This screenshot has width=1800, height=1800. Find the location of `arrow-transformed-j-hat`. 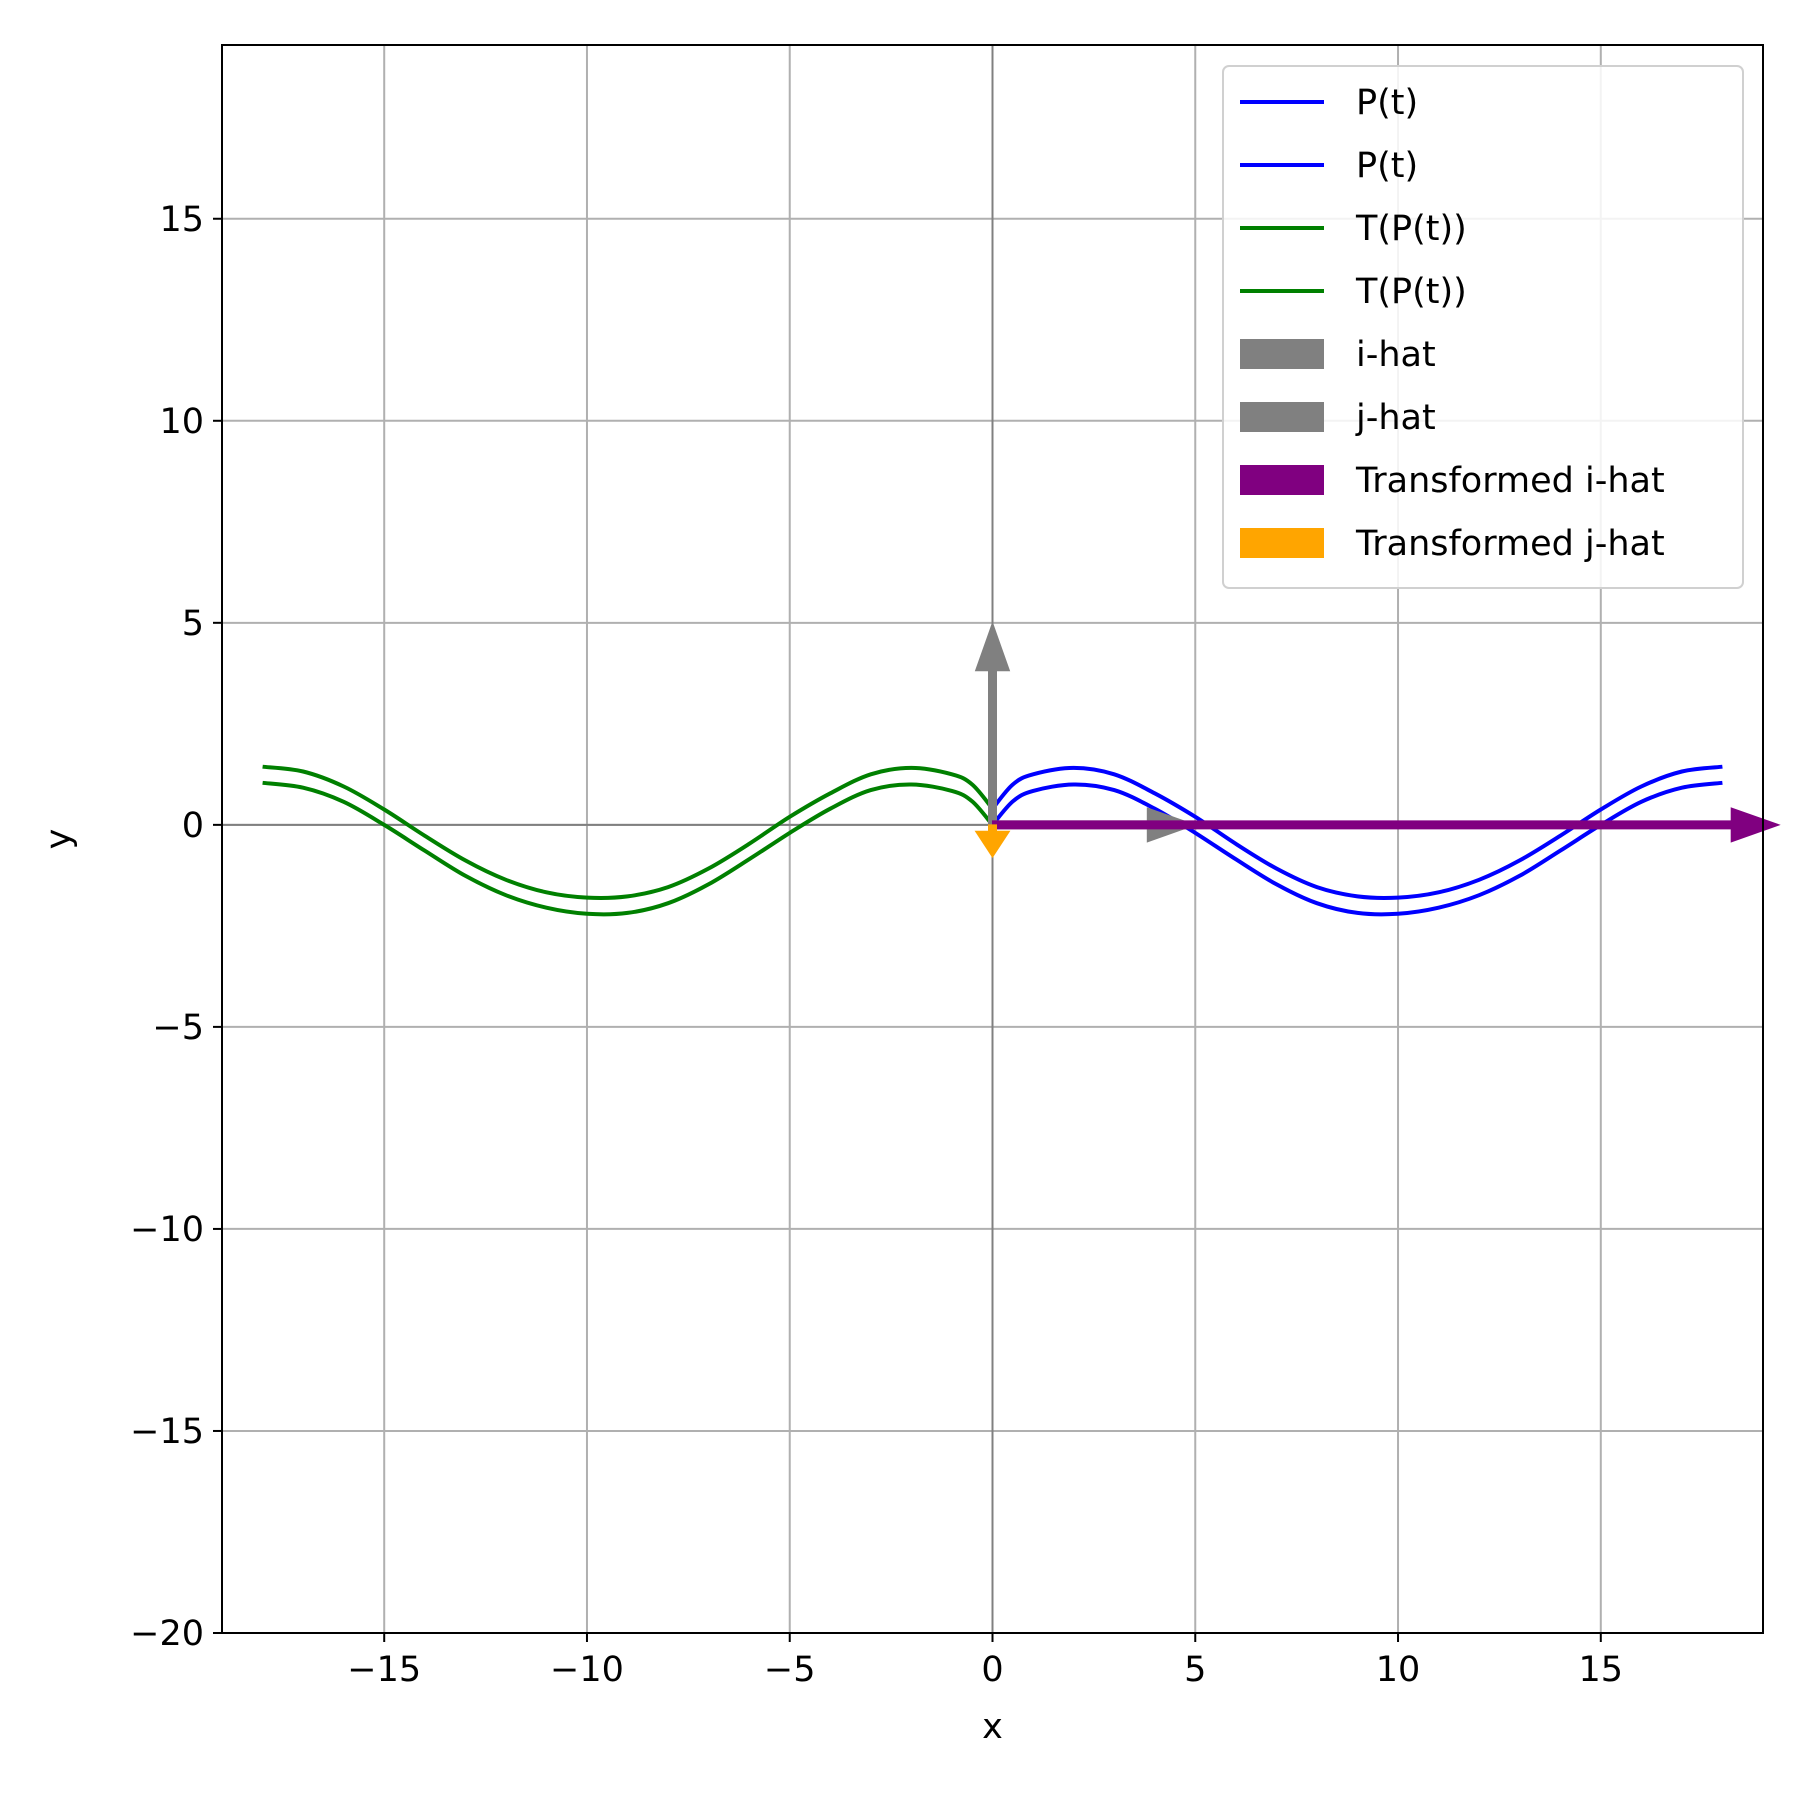

arrow-transformed-j-hat is located at coordinates (992, 841).